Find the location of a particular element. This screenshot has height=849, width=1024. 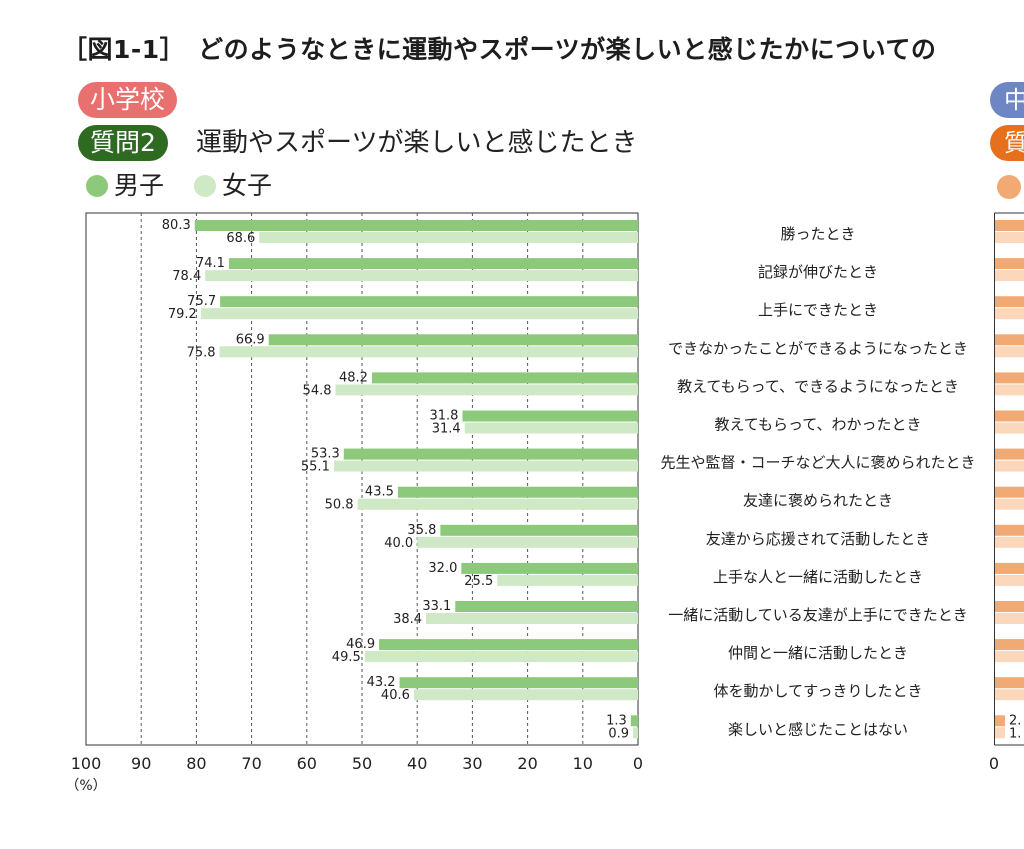

data-label-boys: 53.3 is located at coordinates (325, 454).